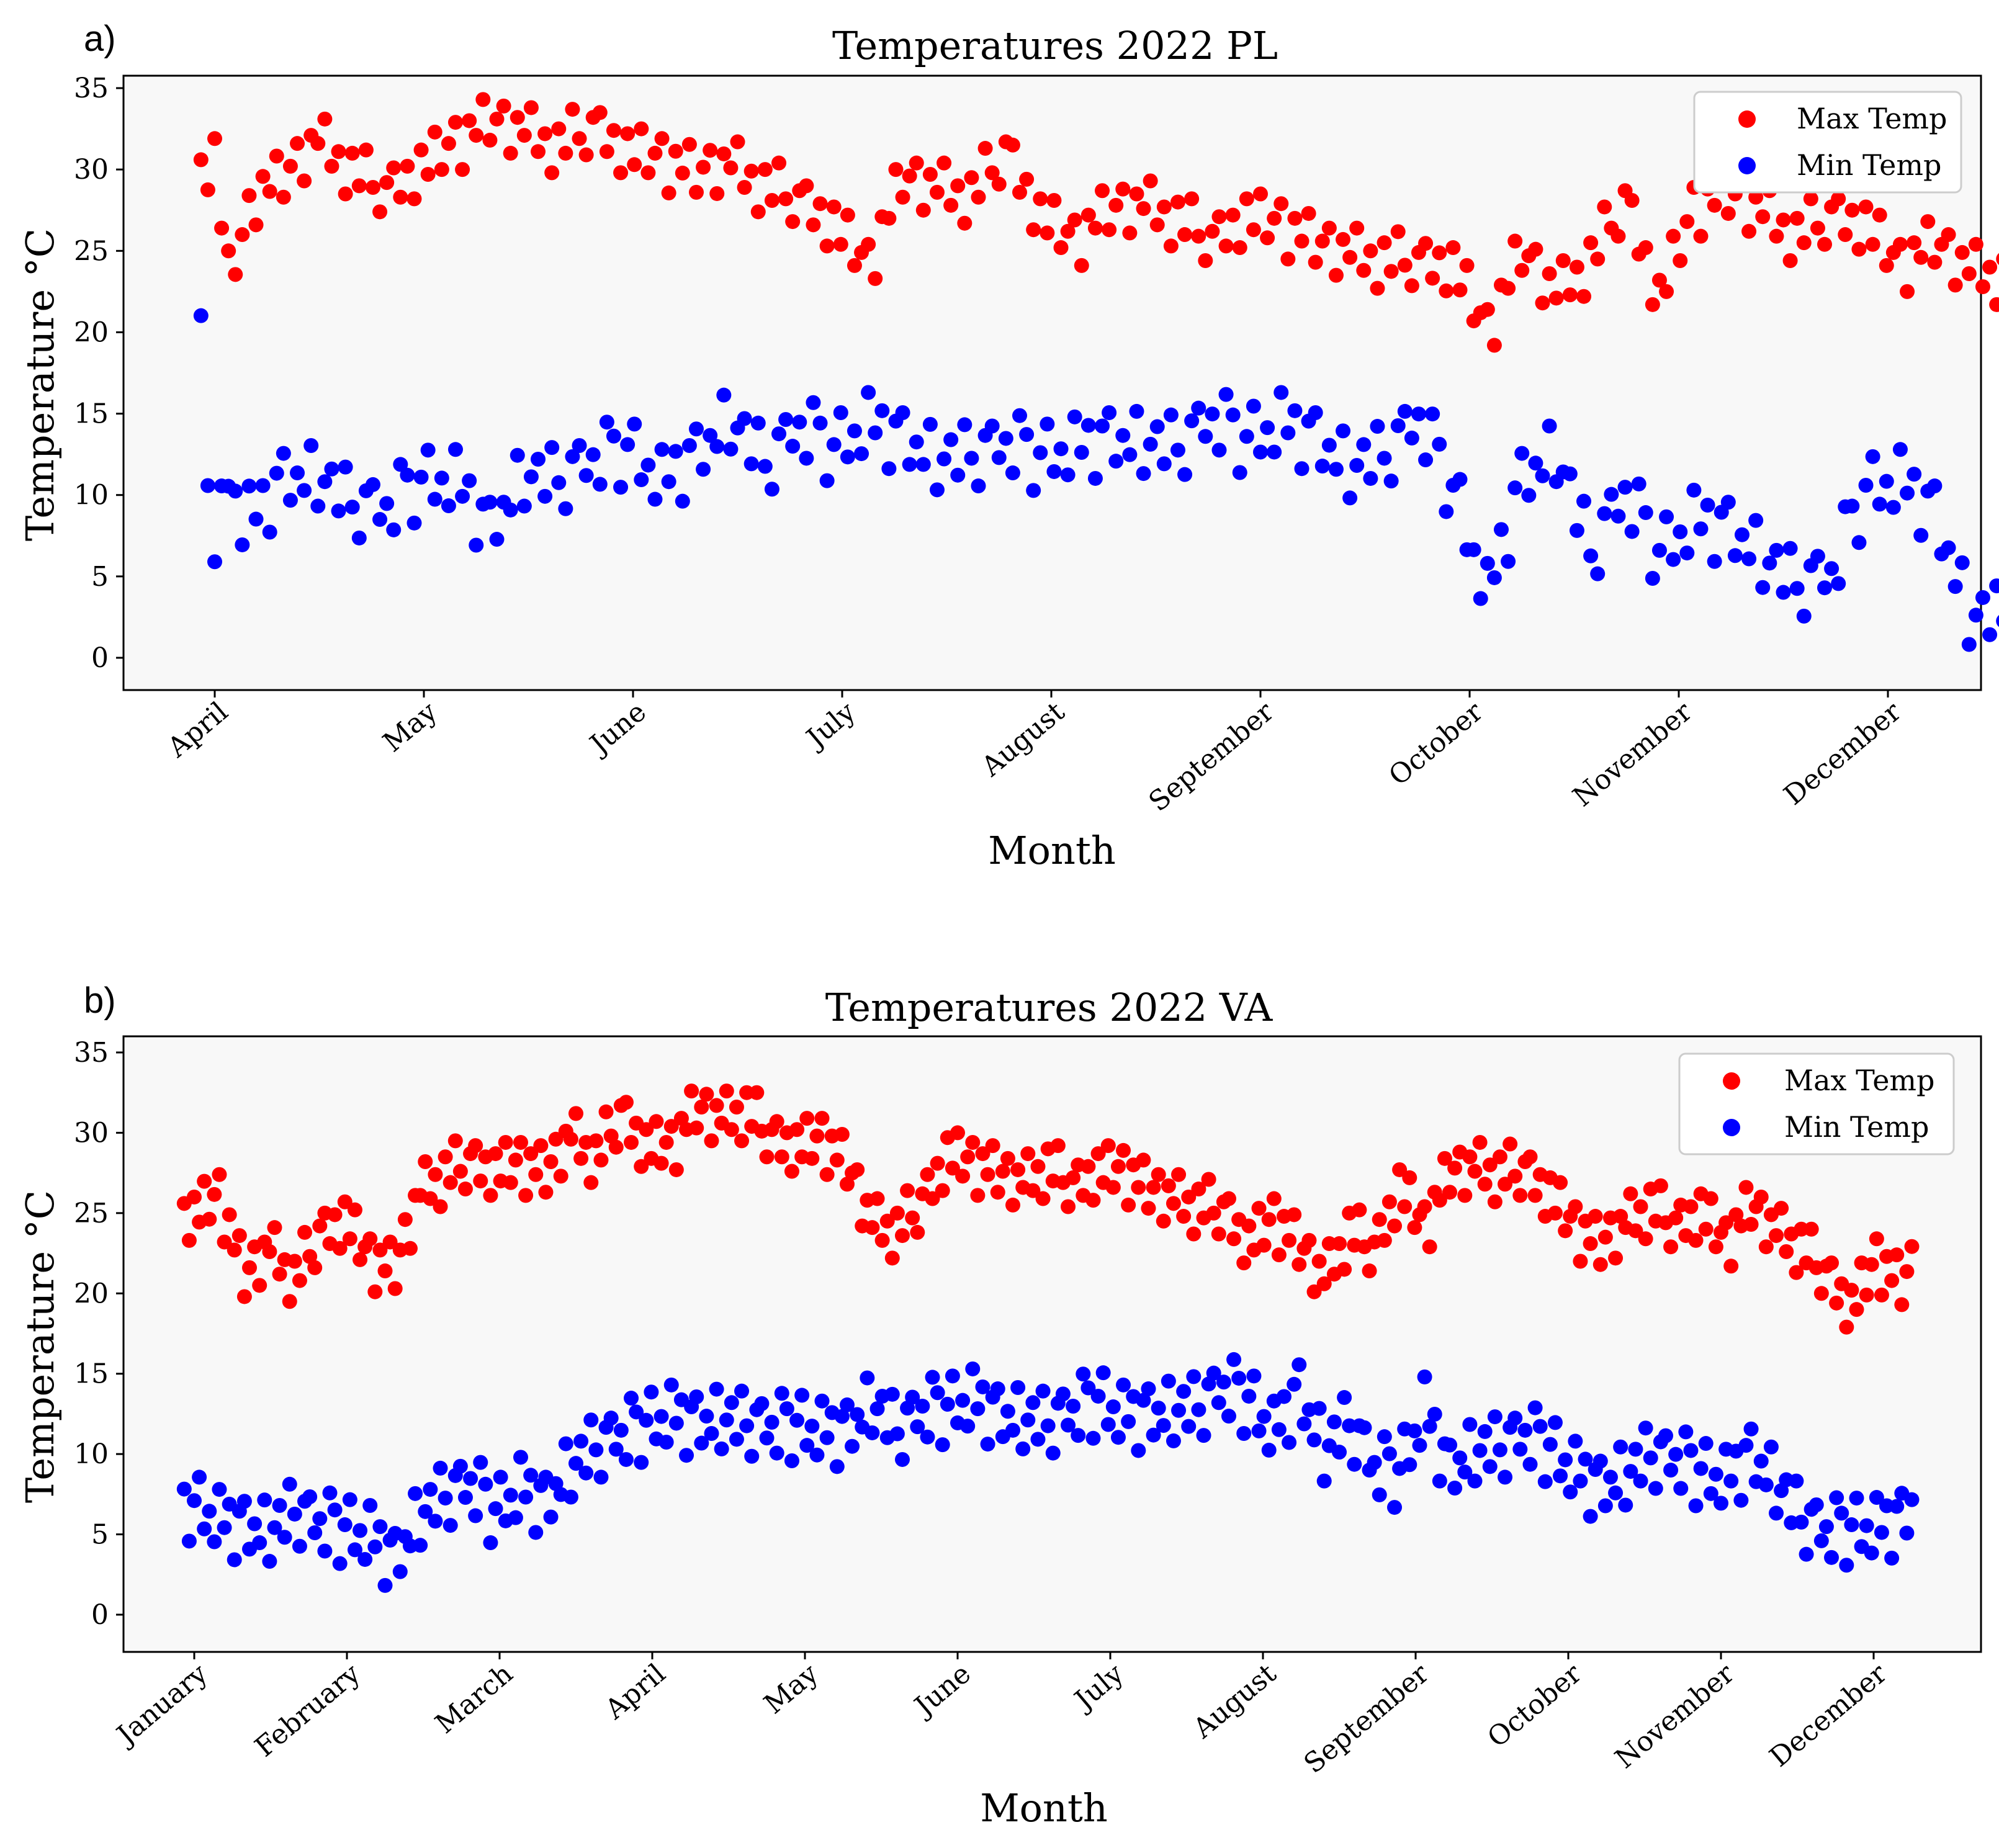  I want to click on legend-b: Max Temp Min Temp, so click(1816, 1103).